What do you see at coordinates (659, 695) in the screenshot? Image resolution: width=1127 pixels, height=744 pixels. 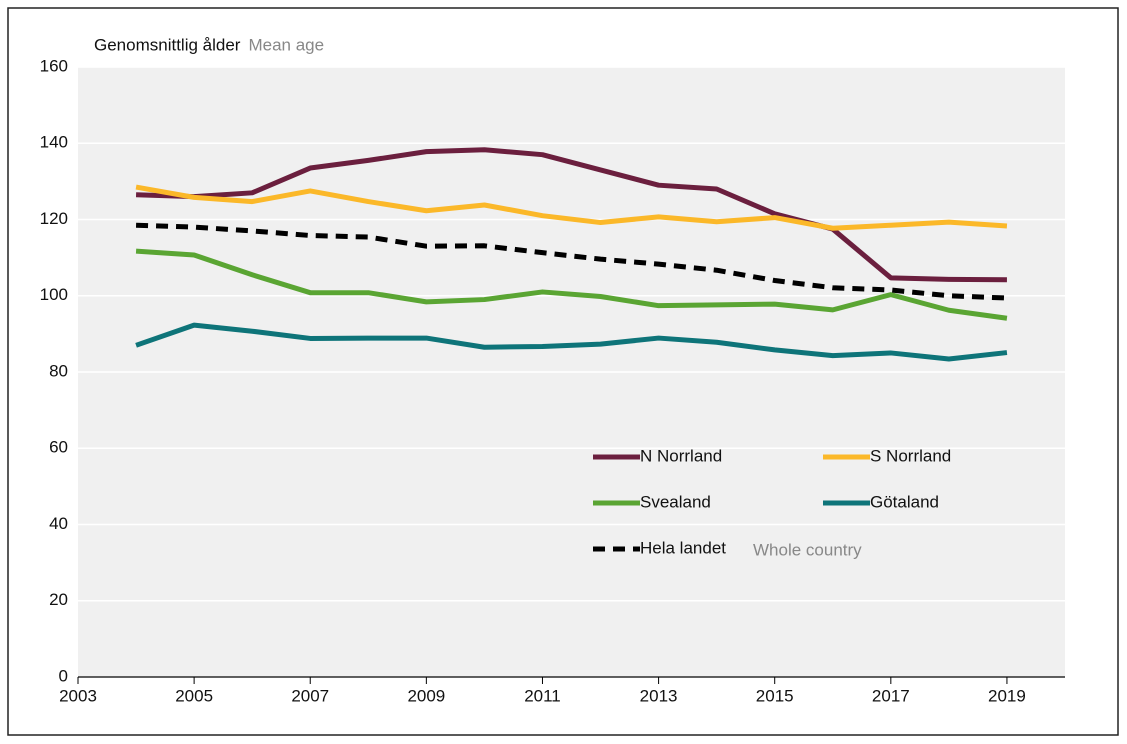 I see `x-tick-label: 2013` at bounding box center [659, 695].